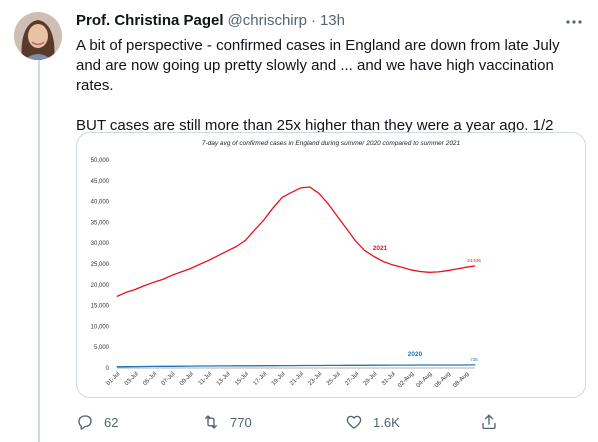 The width and height of the screenshot is (598, 442). I want to click on share-button, so click(494, 422).